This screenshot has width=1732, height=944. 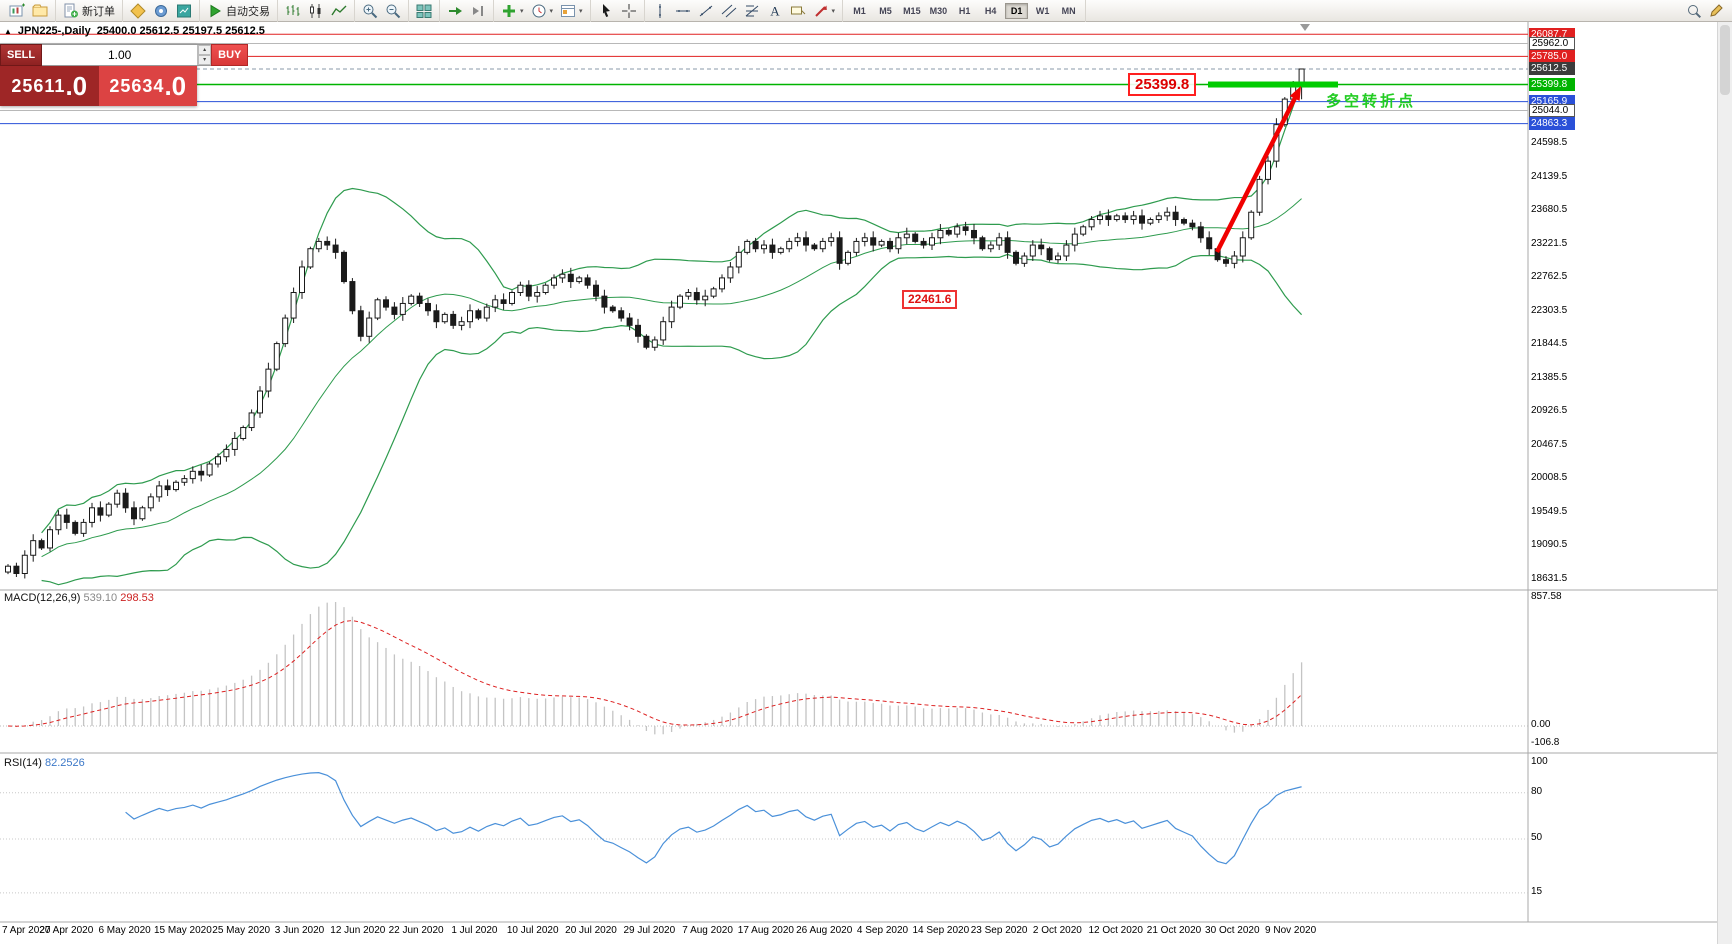 I want to click on chart-shift-icon, so click(x=478, y=11).